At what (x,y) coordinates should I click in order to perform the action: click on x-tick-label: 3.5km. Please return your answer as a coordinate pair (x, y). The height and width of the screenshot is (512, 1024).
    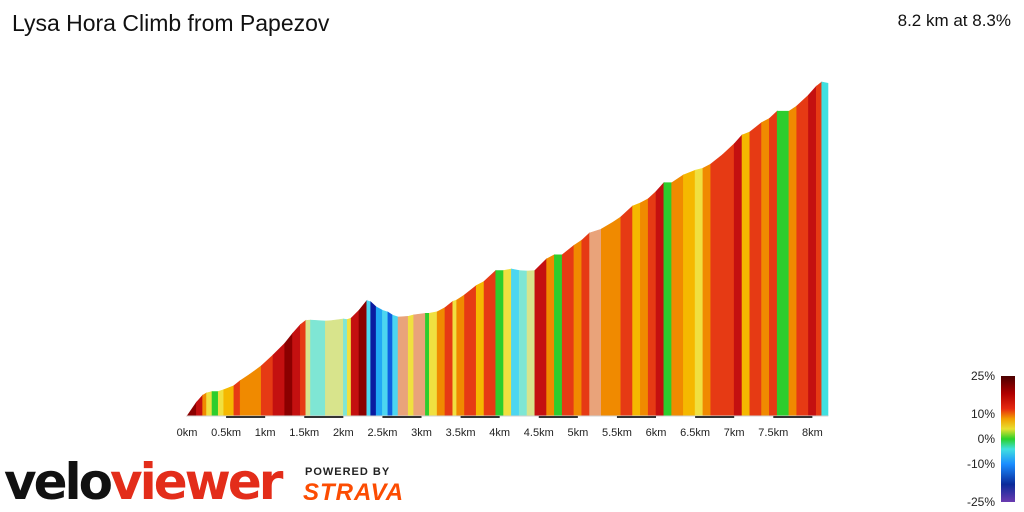
    Looking at the image, I should click on (461, 433).